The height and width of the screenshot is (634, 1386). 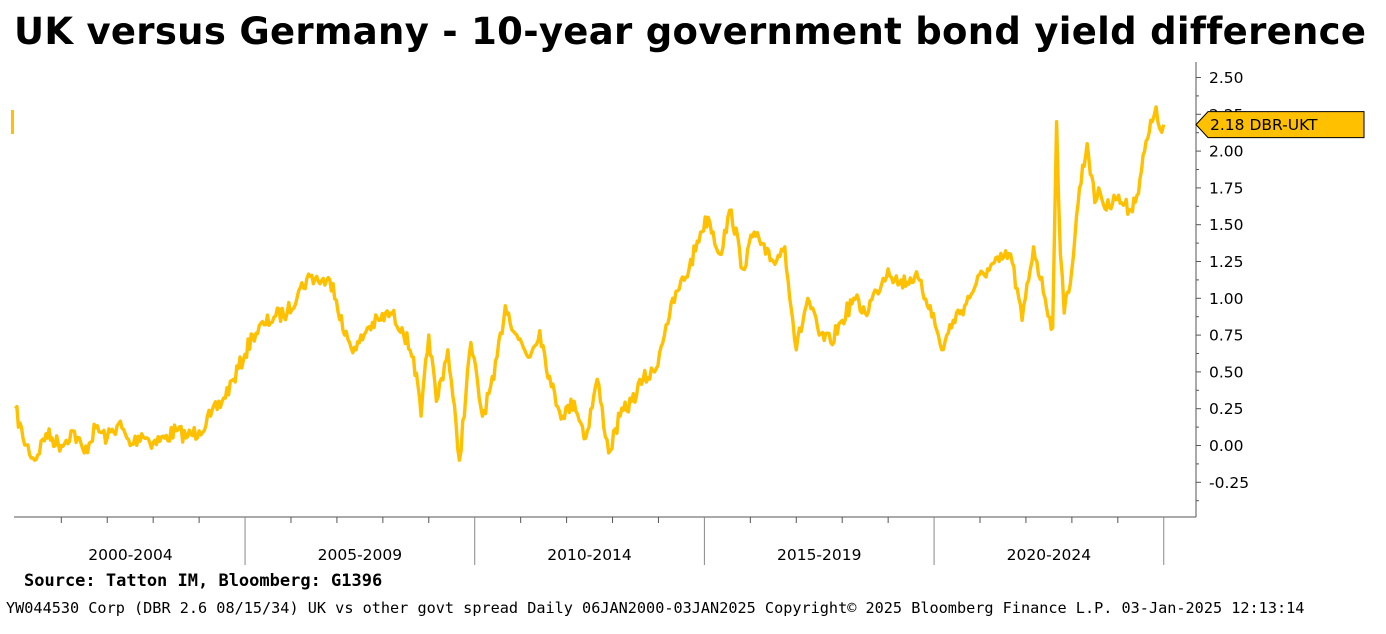 I want to click on y-tick-label: 2.50, so click(x=1226, y=78).